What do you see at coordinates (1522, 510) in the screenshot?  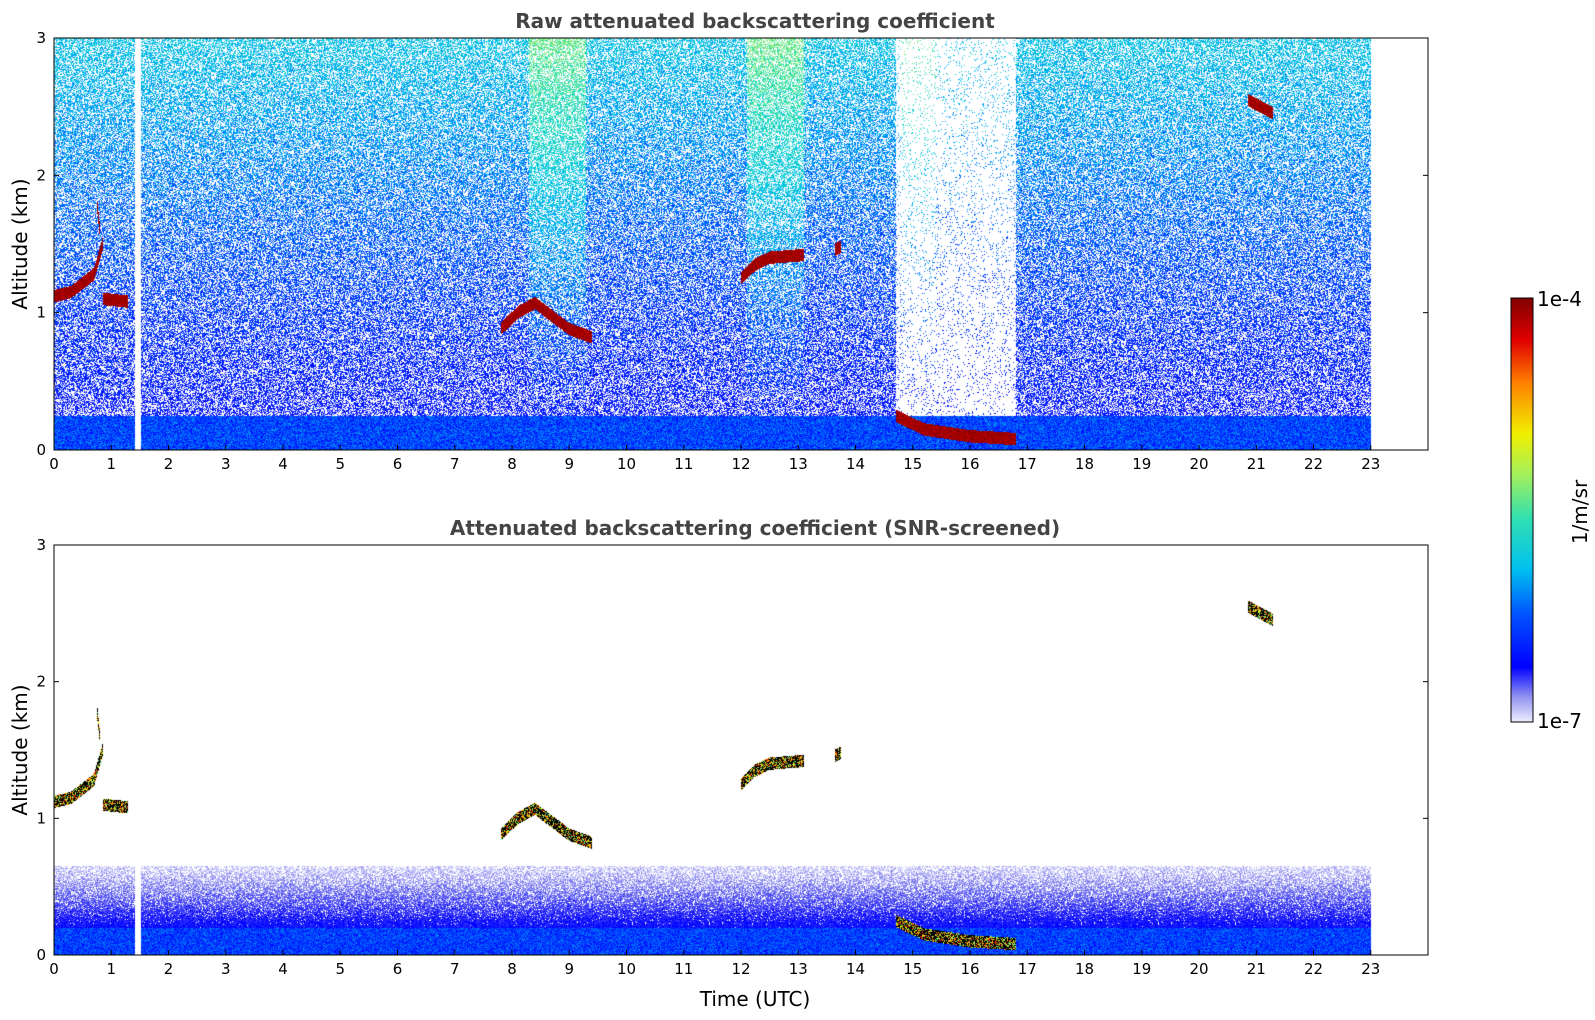 I see `colorbar-gradient` at bounding box center [1522, 510].